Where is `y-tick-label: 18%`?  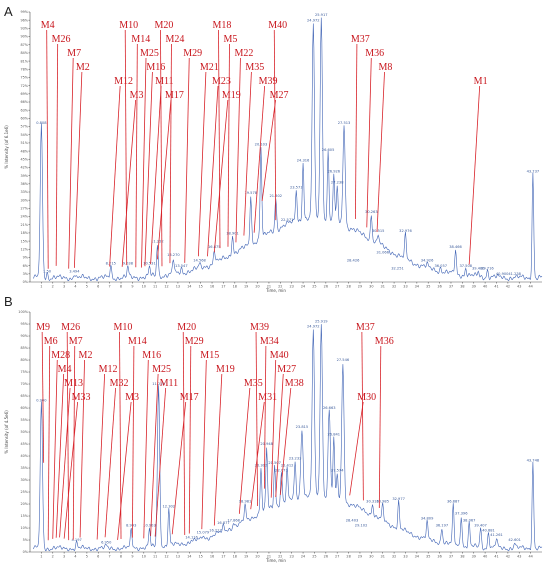
y-tick-label: 18% is located at coordinates (24, 233).